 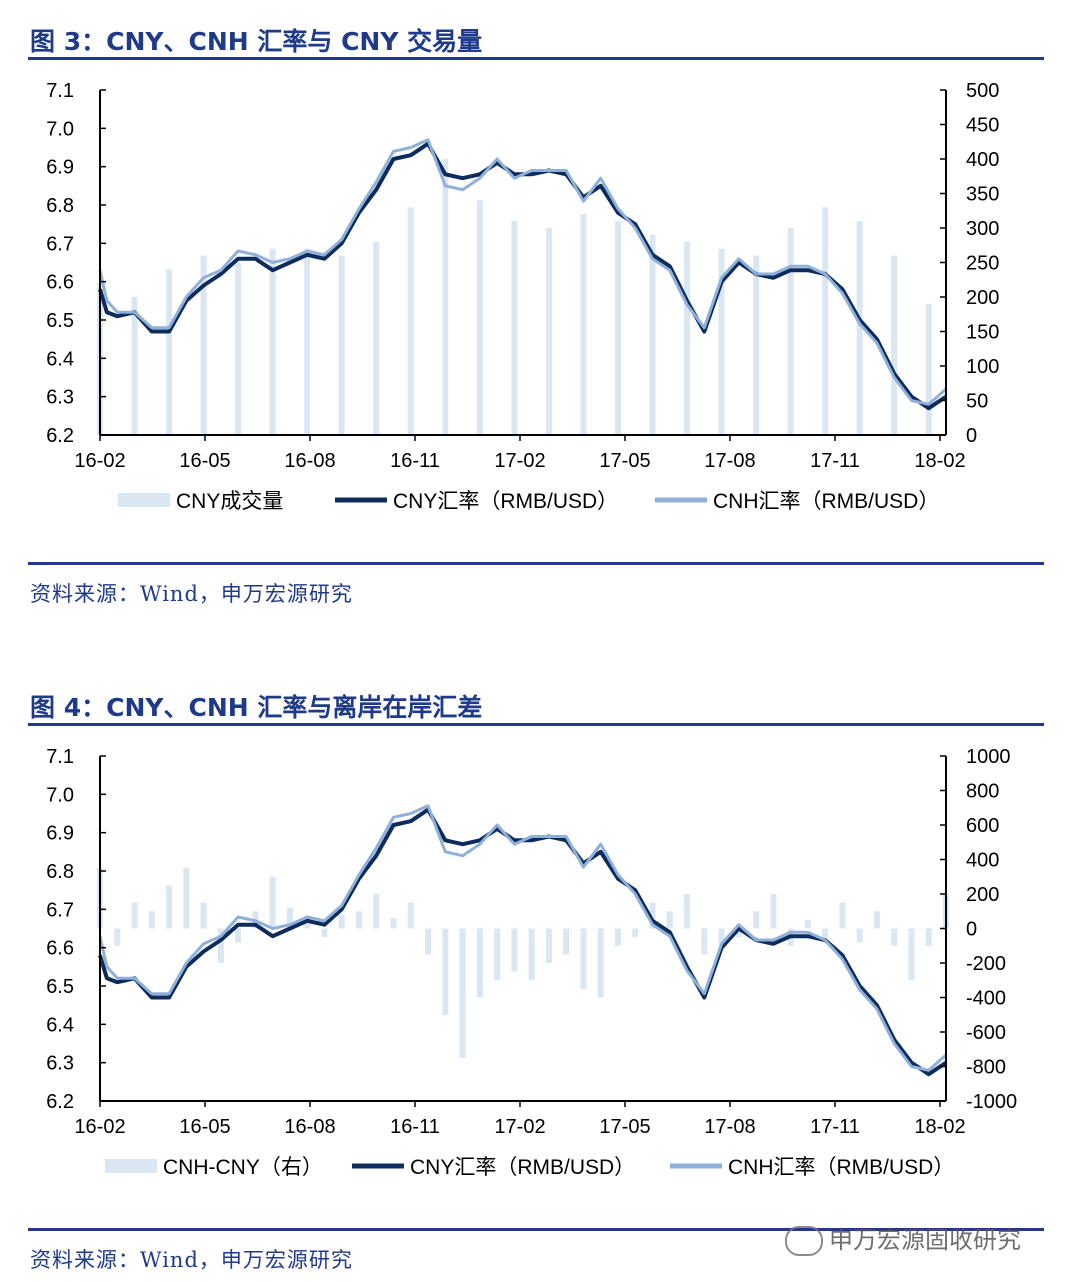 I want to click on right-tick-label: 50, so click(x=977, y=402).